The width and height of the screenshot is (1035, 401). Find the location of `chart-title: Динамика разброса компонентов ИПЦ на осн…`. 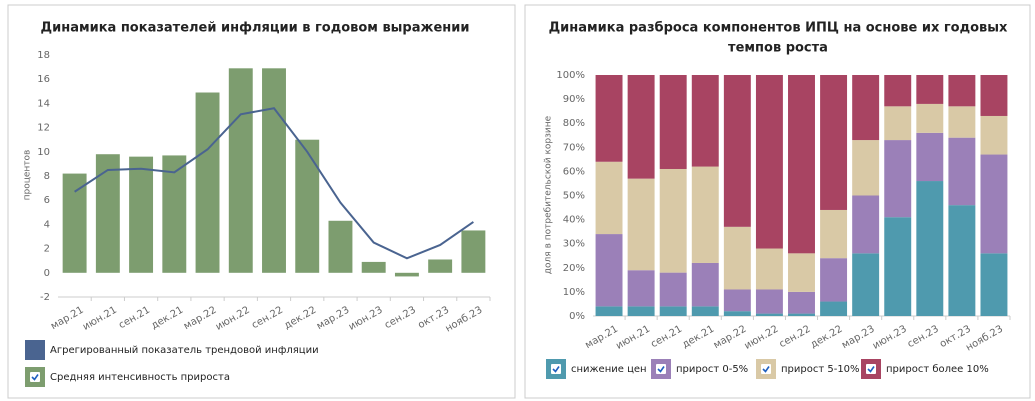

chart-title: Динамика разброса компонентов ИПЦ на осн… is located at coordinates (778, 28).